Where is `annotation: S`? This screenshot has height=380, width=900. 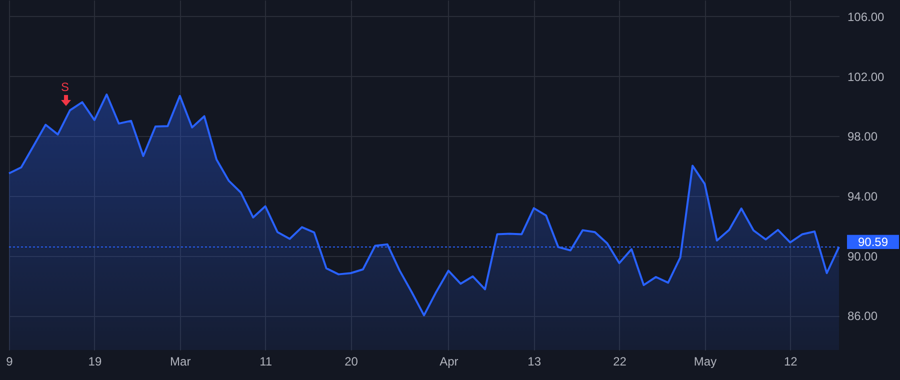
annotation: S is located at coordinates (65, 87).